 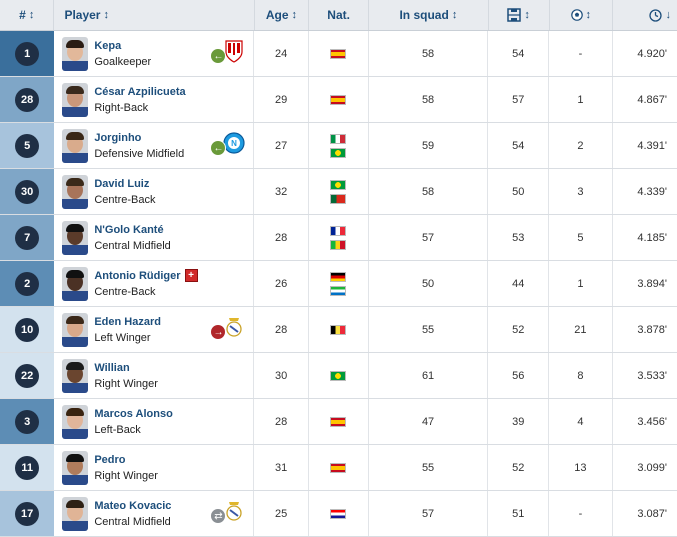 What do you see at coordinates (127, 321) in the screenshot?
I see `player-name-link: Eden Hazard` at bounding box center [127, 321].